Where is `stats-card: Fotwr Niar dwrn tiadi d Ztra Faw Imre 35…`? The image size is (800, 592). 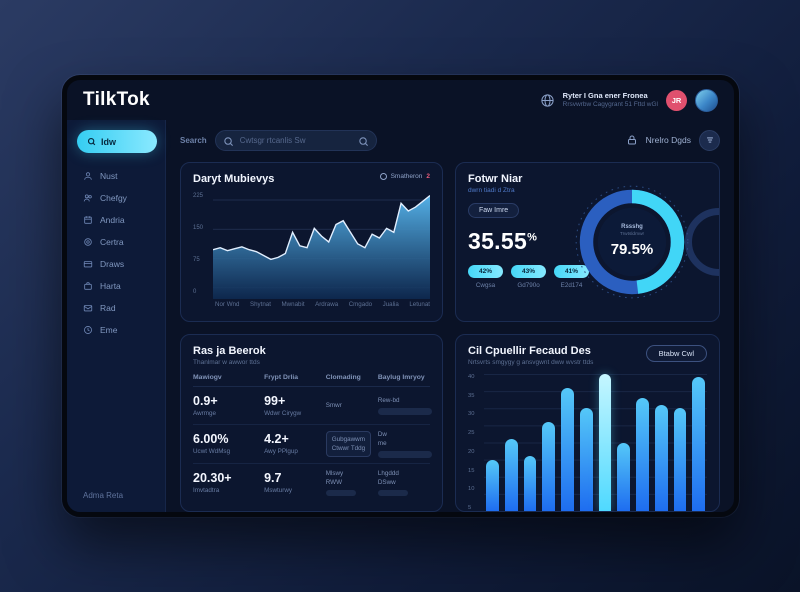 stats-card: Fotwr Niar dwrn tiadi d Ztra Faw Imre 35… is located at coordinates (587, 242).